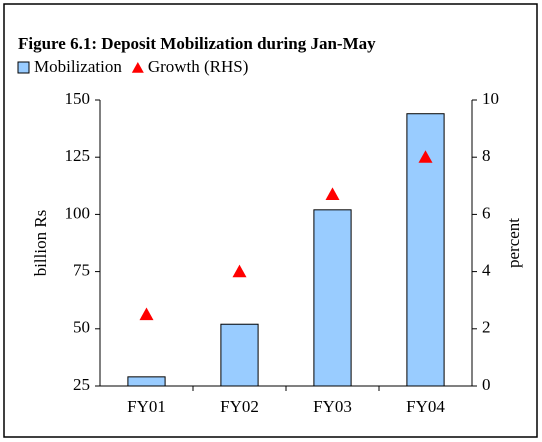 The width and height of the screenshot is (542, 442). Describe the element at coordinates (239, 406) in the screenshot. I see `x-tick-label: FY02` at that location.